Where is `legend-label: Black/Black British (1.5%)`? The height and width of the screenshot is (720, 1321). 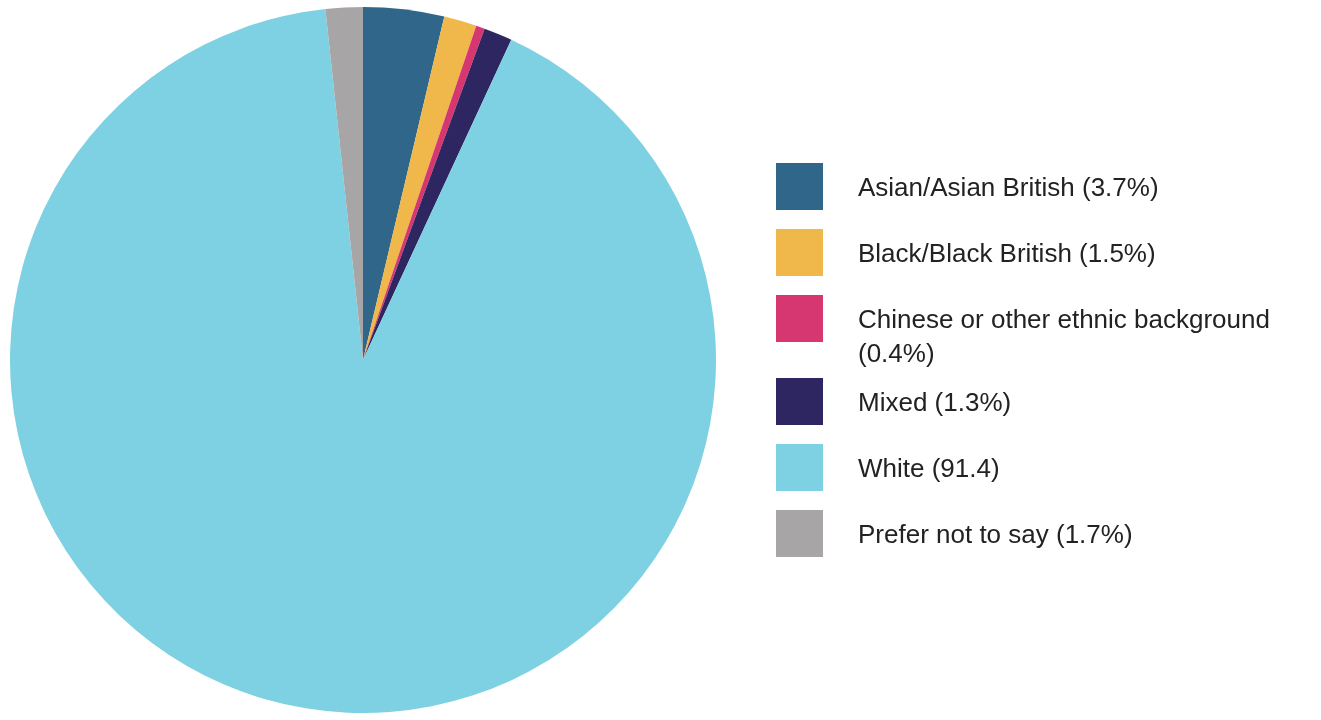 legend-label: Black/Black British (1.5%) is located at coordinates (1007, 253).